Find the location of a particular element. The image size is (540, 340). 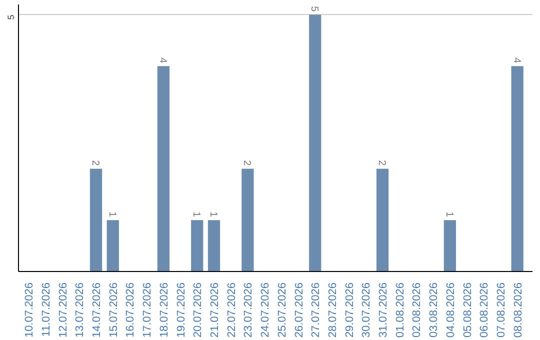

x-tick-label: 28.07.2026 is located at coordinates (332, 310).